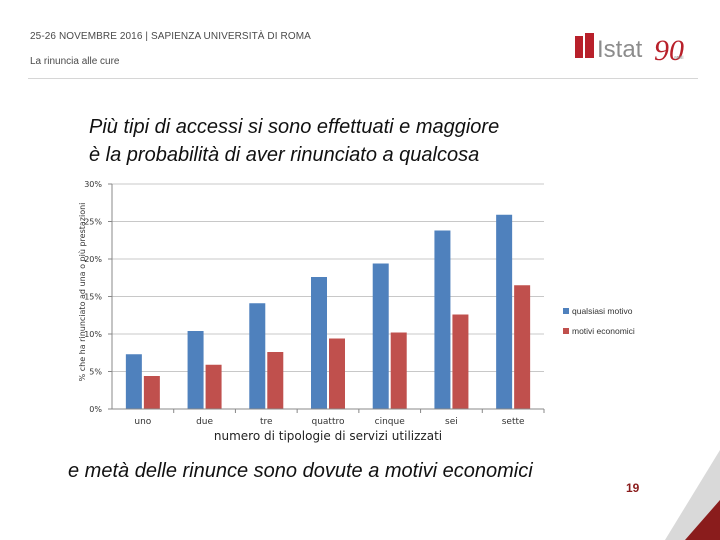 The image size is (720, 540). Describe the element at coordinates (398, 370) in the screenshot. I see `bar-economici-cinque` at that location.